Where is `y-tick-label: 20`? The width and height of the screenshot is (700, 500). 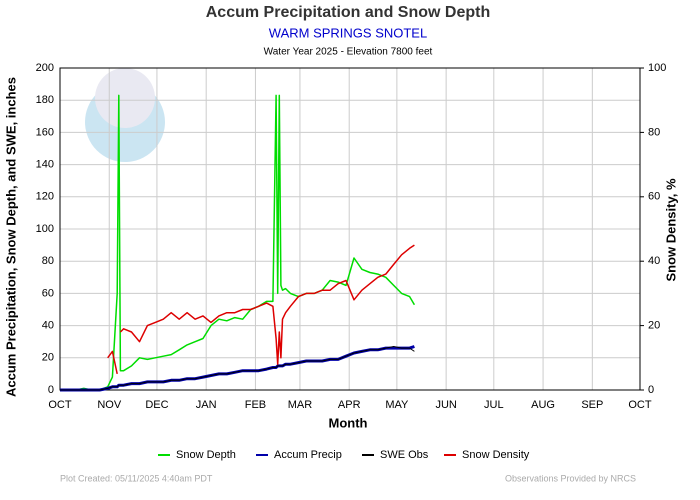
y-tick-label: 20 is located at coordinates (48, 358).